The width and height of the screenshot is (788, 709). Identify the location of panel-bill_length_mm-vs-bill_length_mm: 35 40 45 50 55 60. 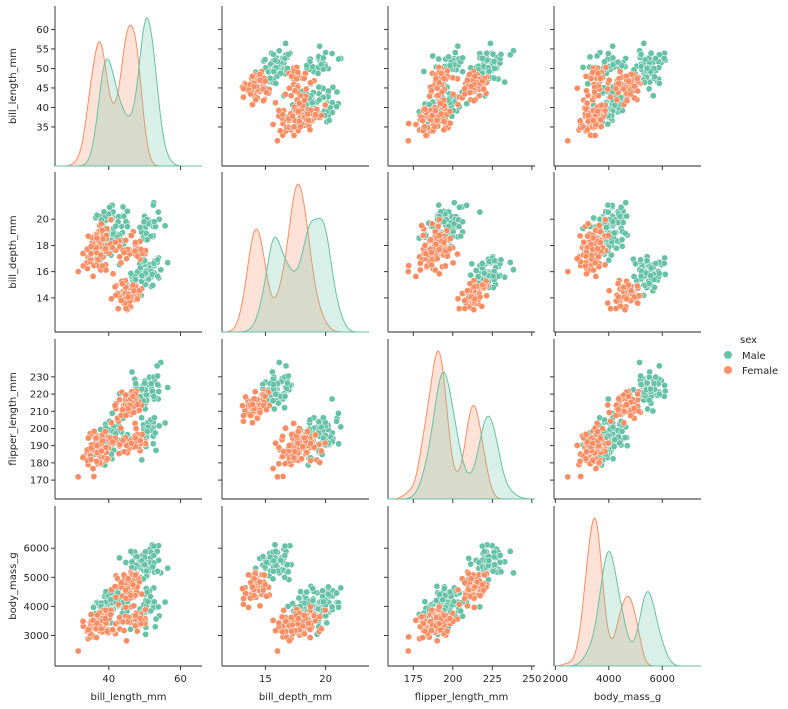
(119, 88).